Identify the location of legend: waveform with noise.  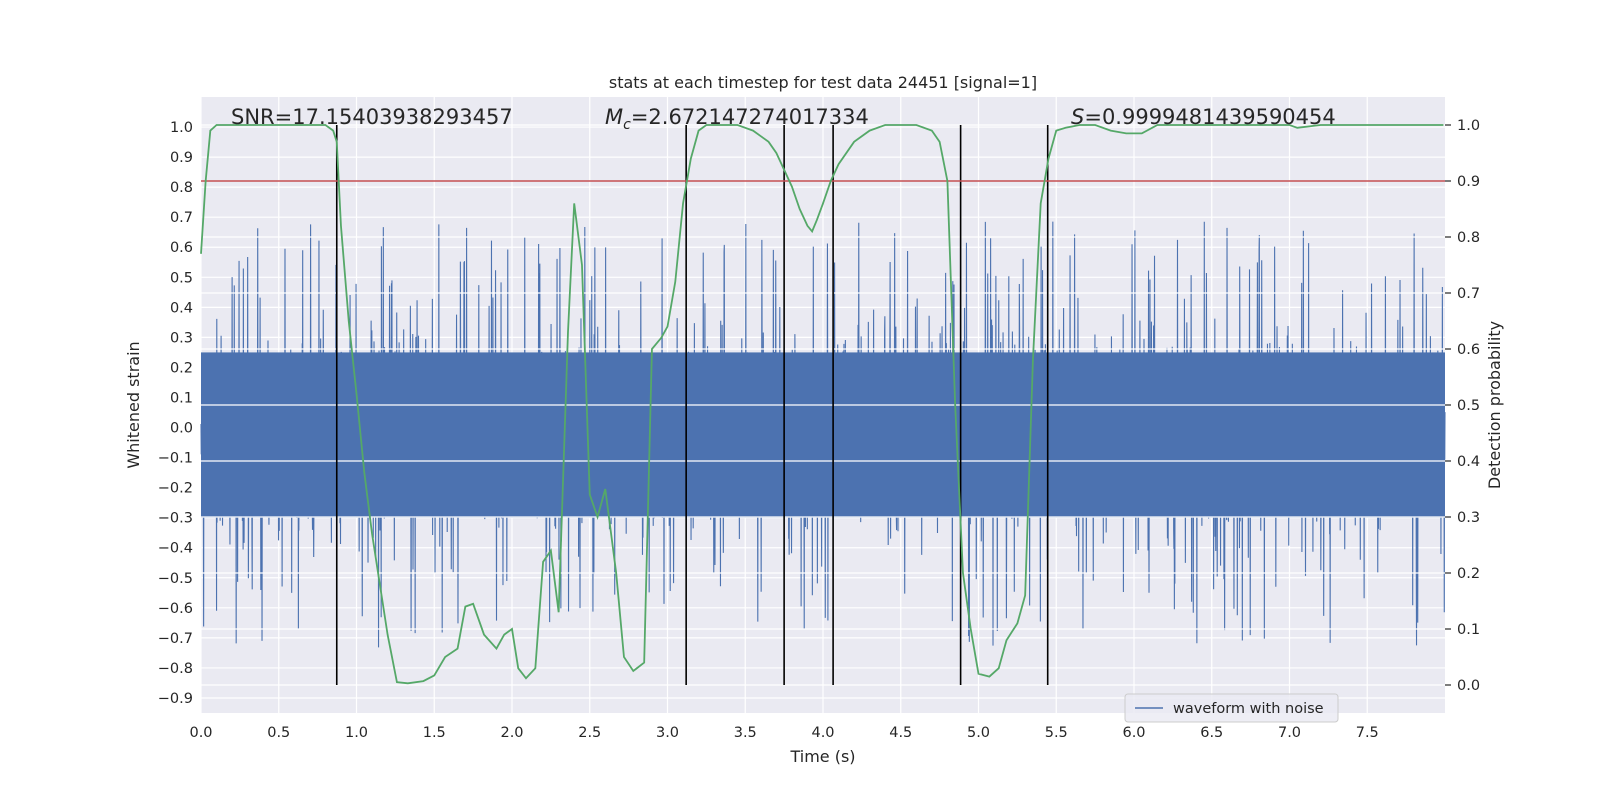
(1231, 708).